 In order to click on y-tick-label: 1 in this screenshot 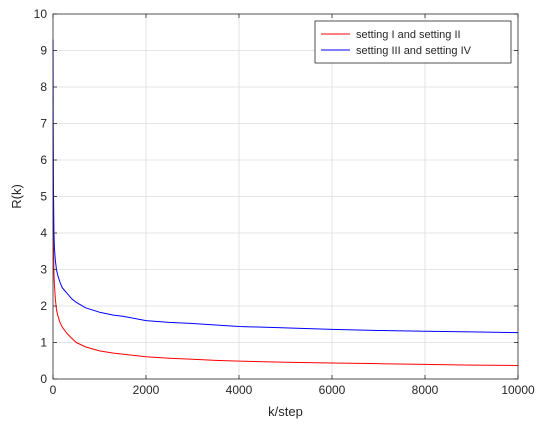, I will do `click(43, 343)`.